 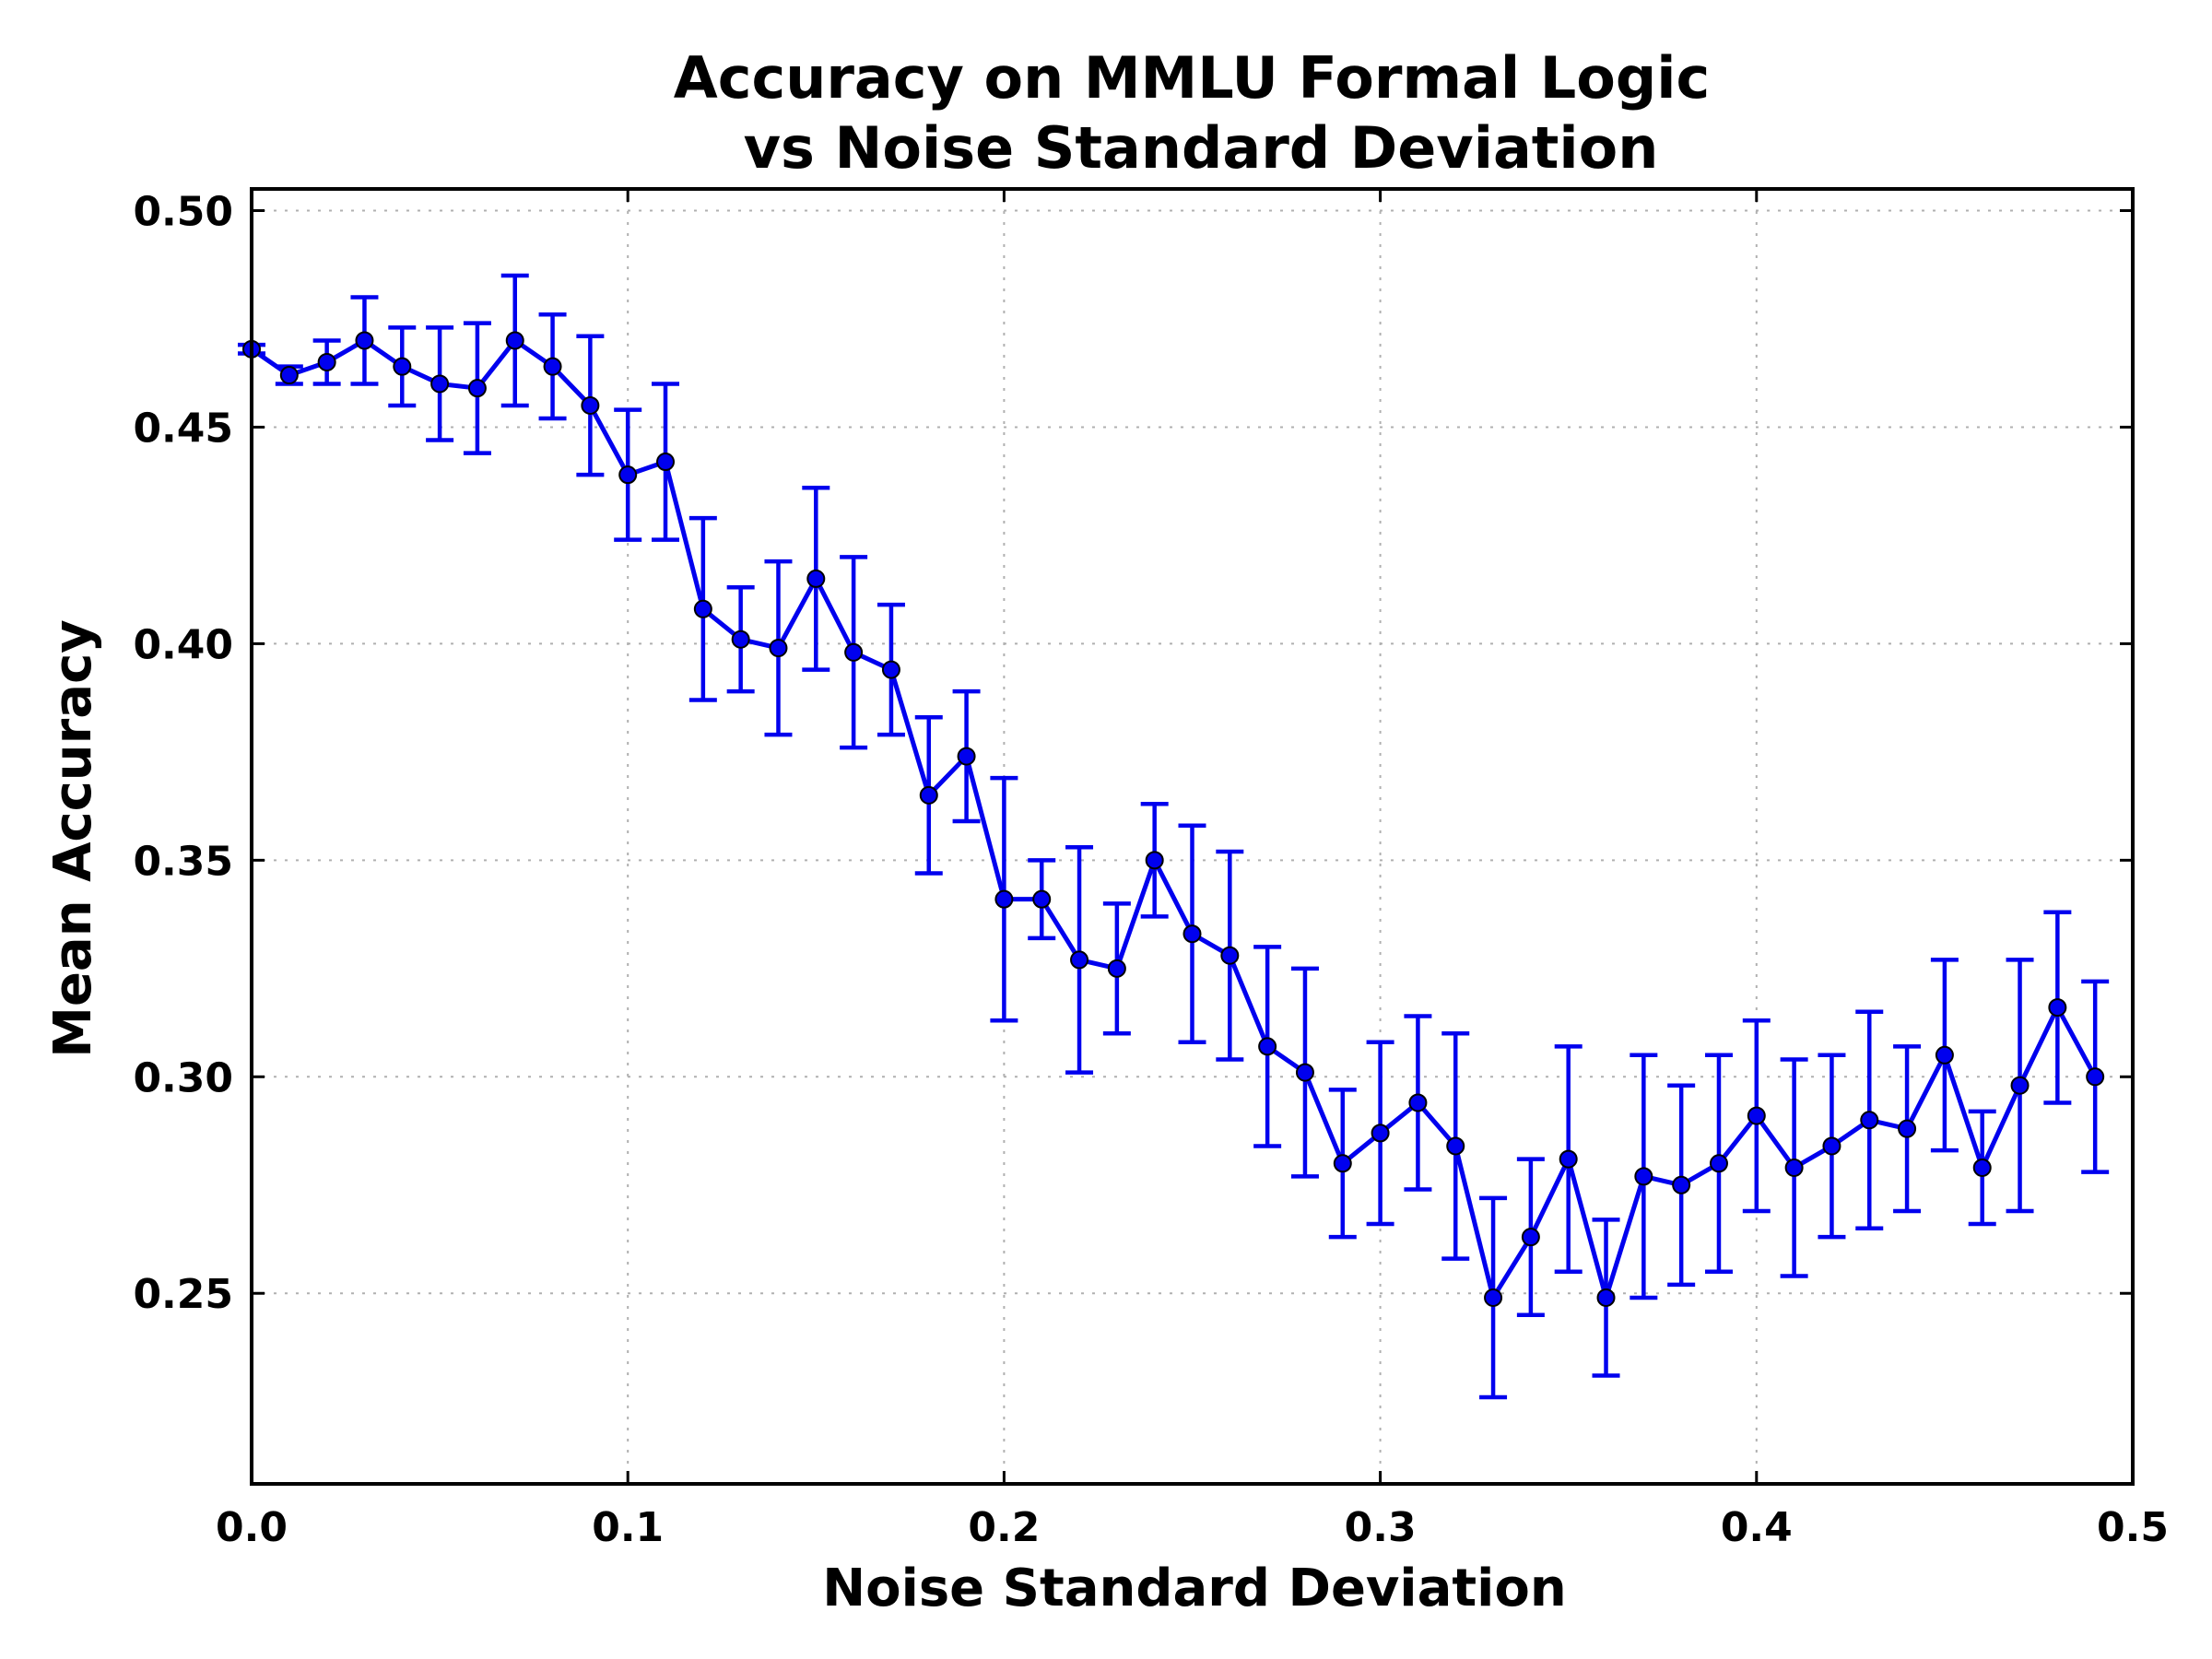 What do you see at coordinates (1757, 1527) in the screenshot?
I see `x-tick-label: 0.4` at bounding box center [1757, 1527].